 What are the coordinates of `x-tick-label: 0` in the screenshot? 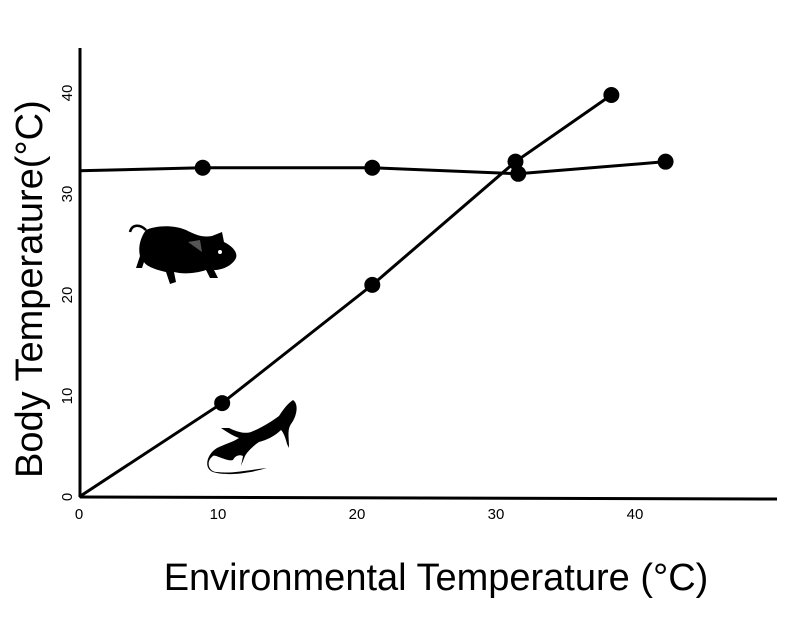 It's located at (79, 514).